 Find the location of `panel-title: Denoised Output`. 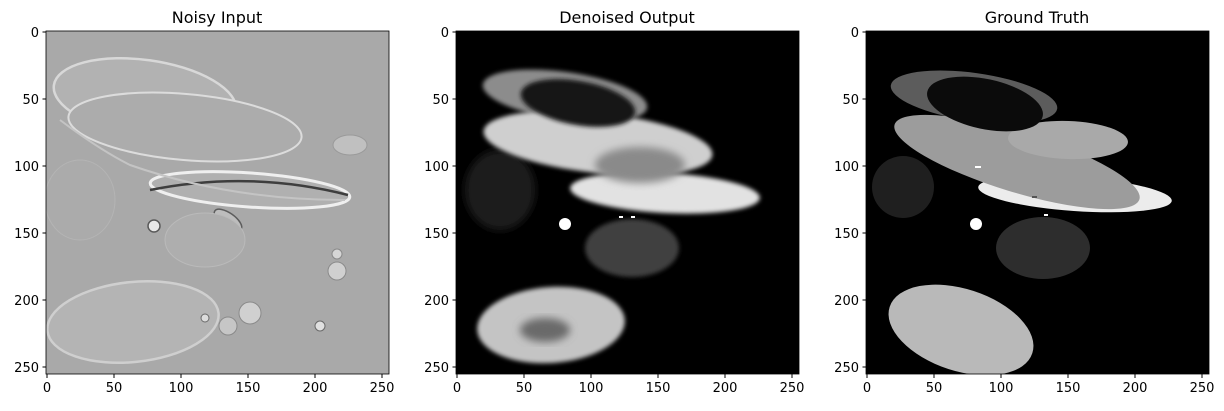

panel-title: Denoised Output is located at coordinates (627, 17).